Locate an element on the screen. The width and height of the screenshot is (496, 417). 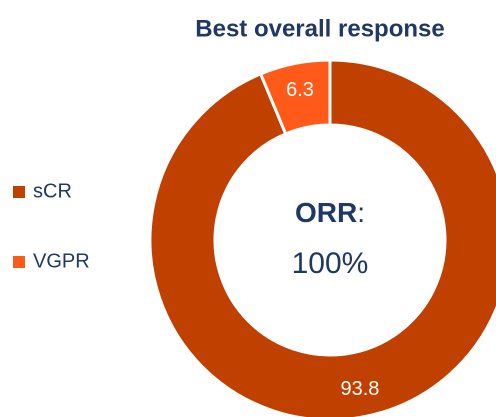
value-label: 93.8 is located at coordinates (359, 389).